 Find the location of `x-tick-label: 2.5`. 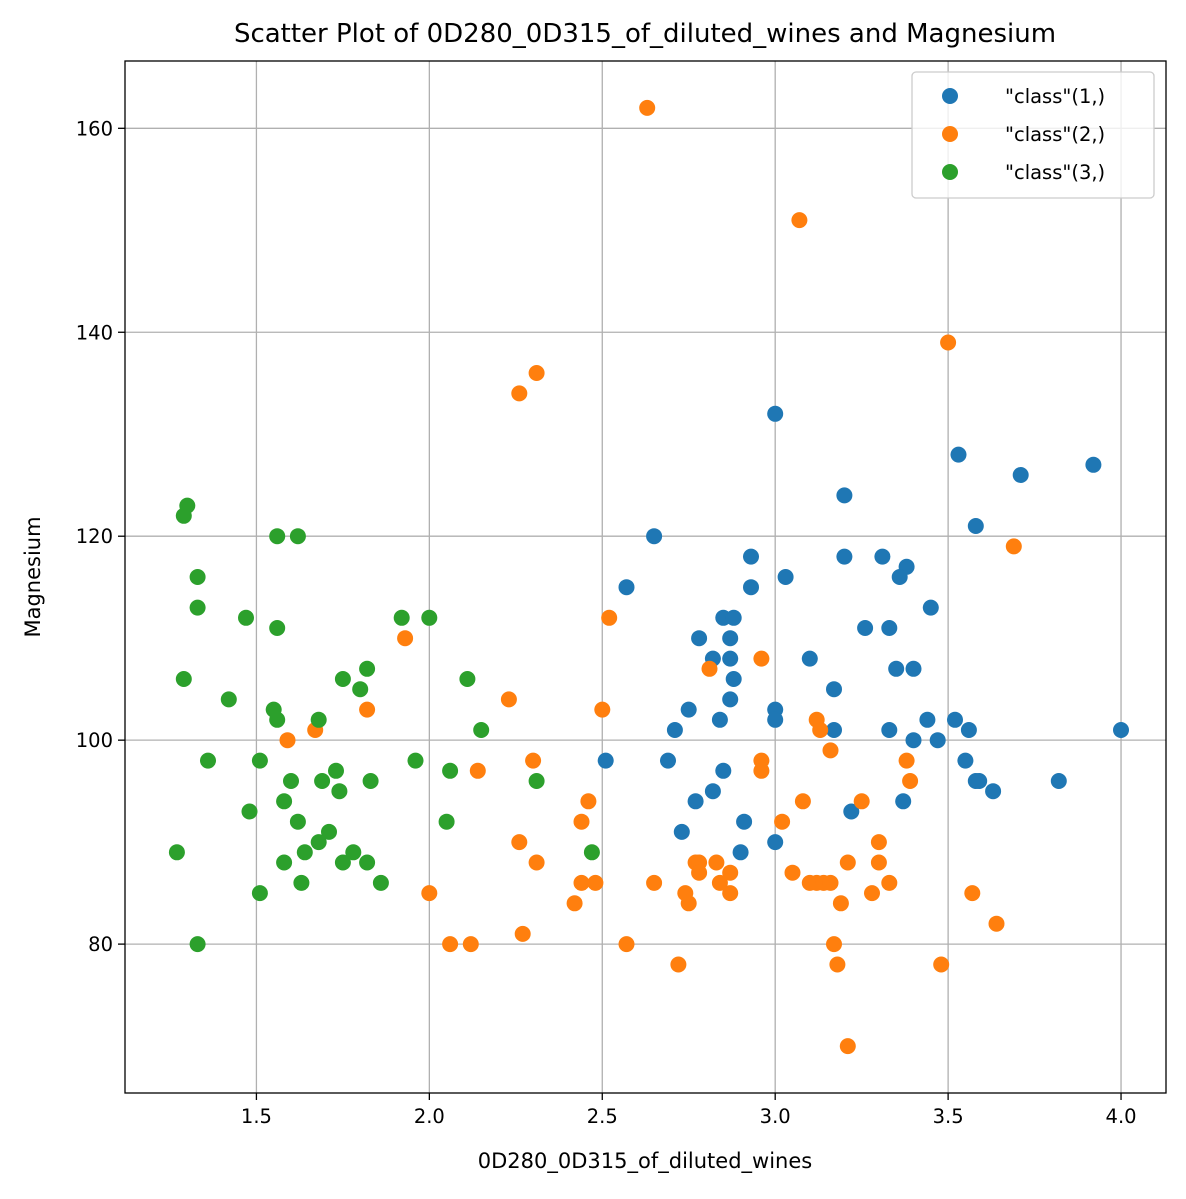

x-tick-label: 2.5 is located at coordinates (602, 1116).